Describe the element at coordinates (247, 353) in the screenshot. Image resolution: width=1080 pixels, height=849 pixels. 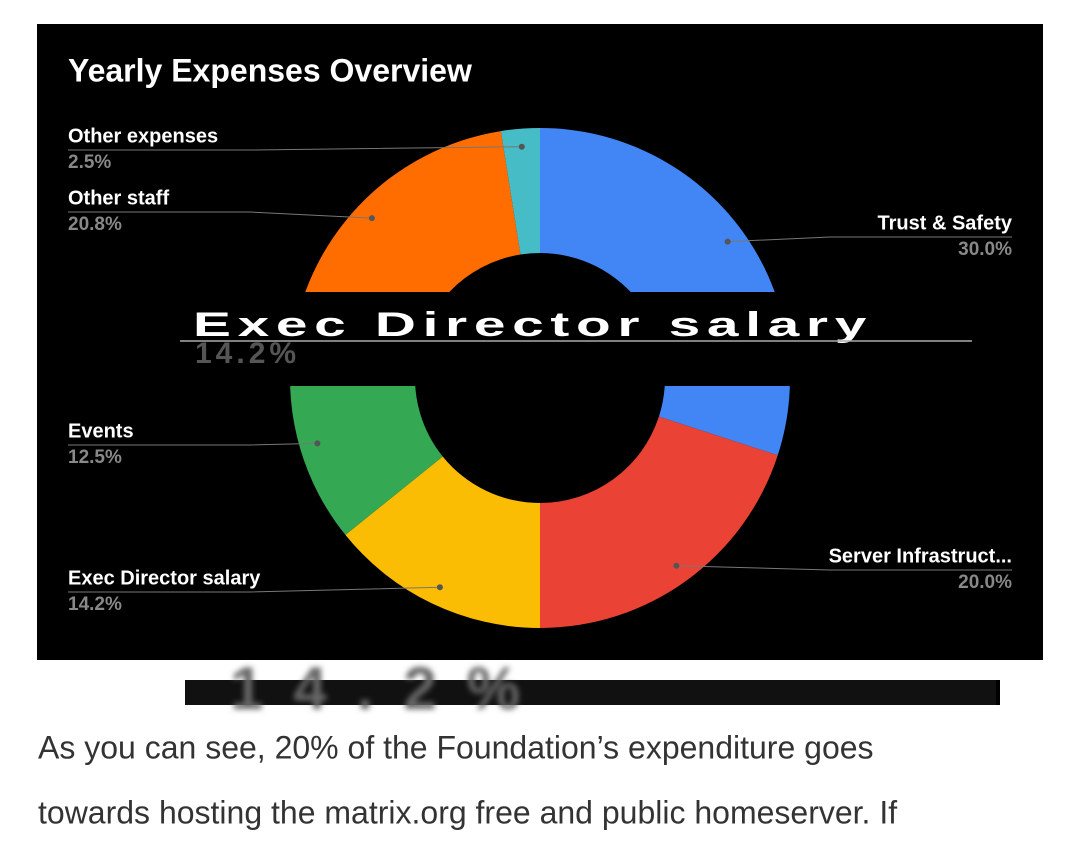
I see `overlay-value: 14.2%` at that location.